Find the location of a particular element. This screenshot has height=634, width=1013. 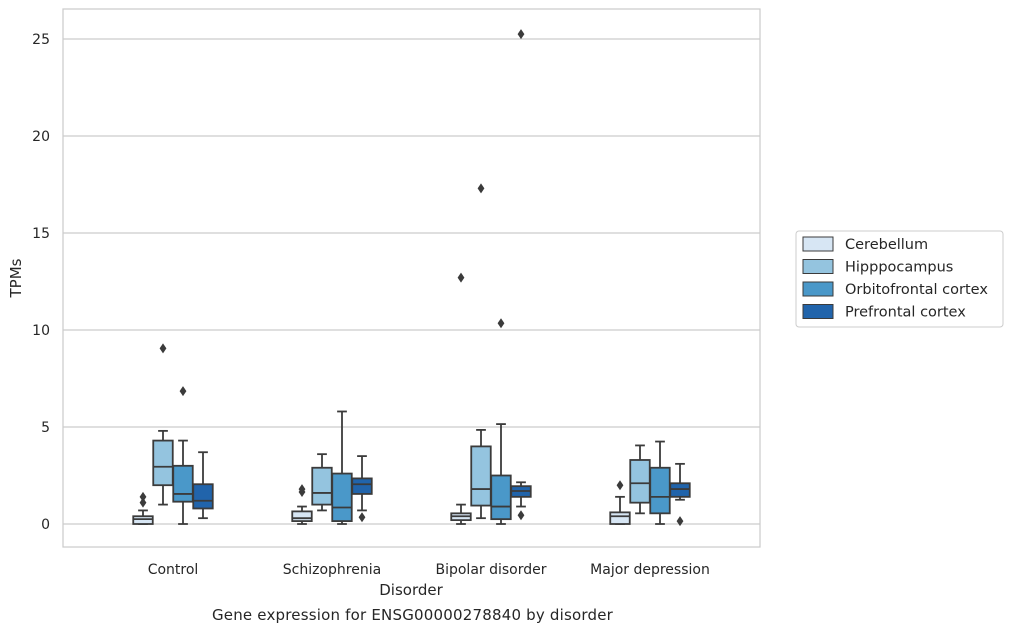

y-tick-label-15: 15 is located at coordinates (41, 234).